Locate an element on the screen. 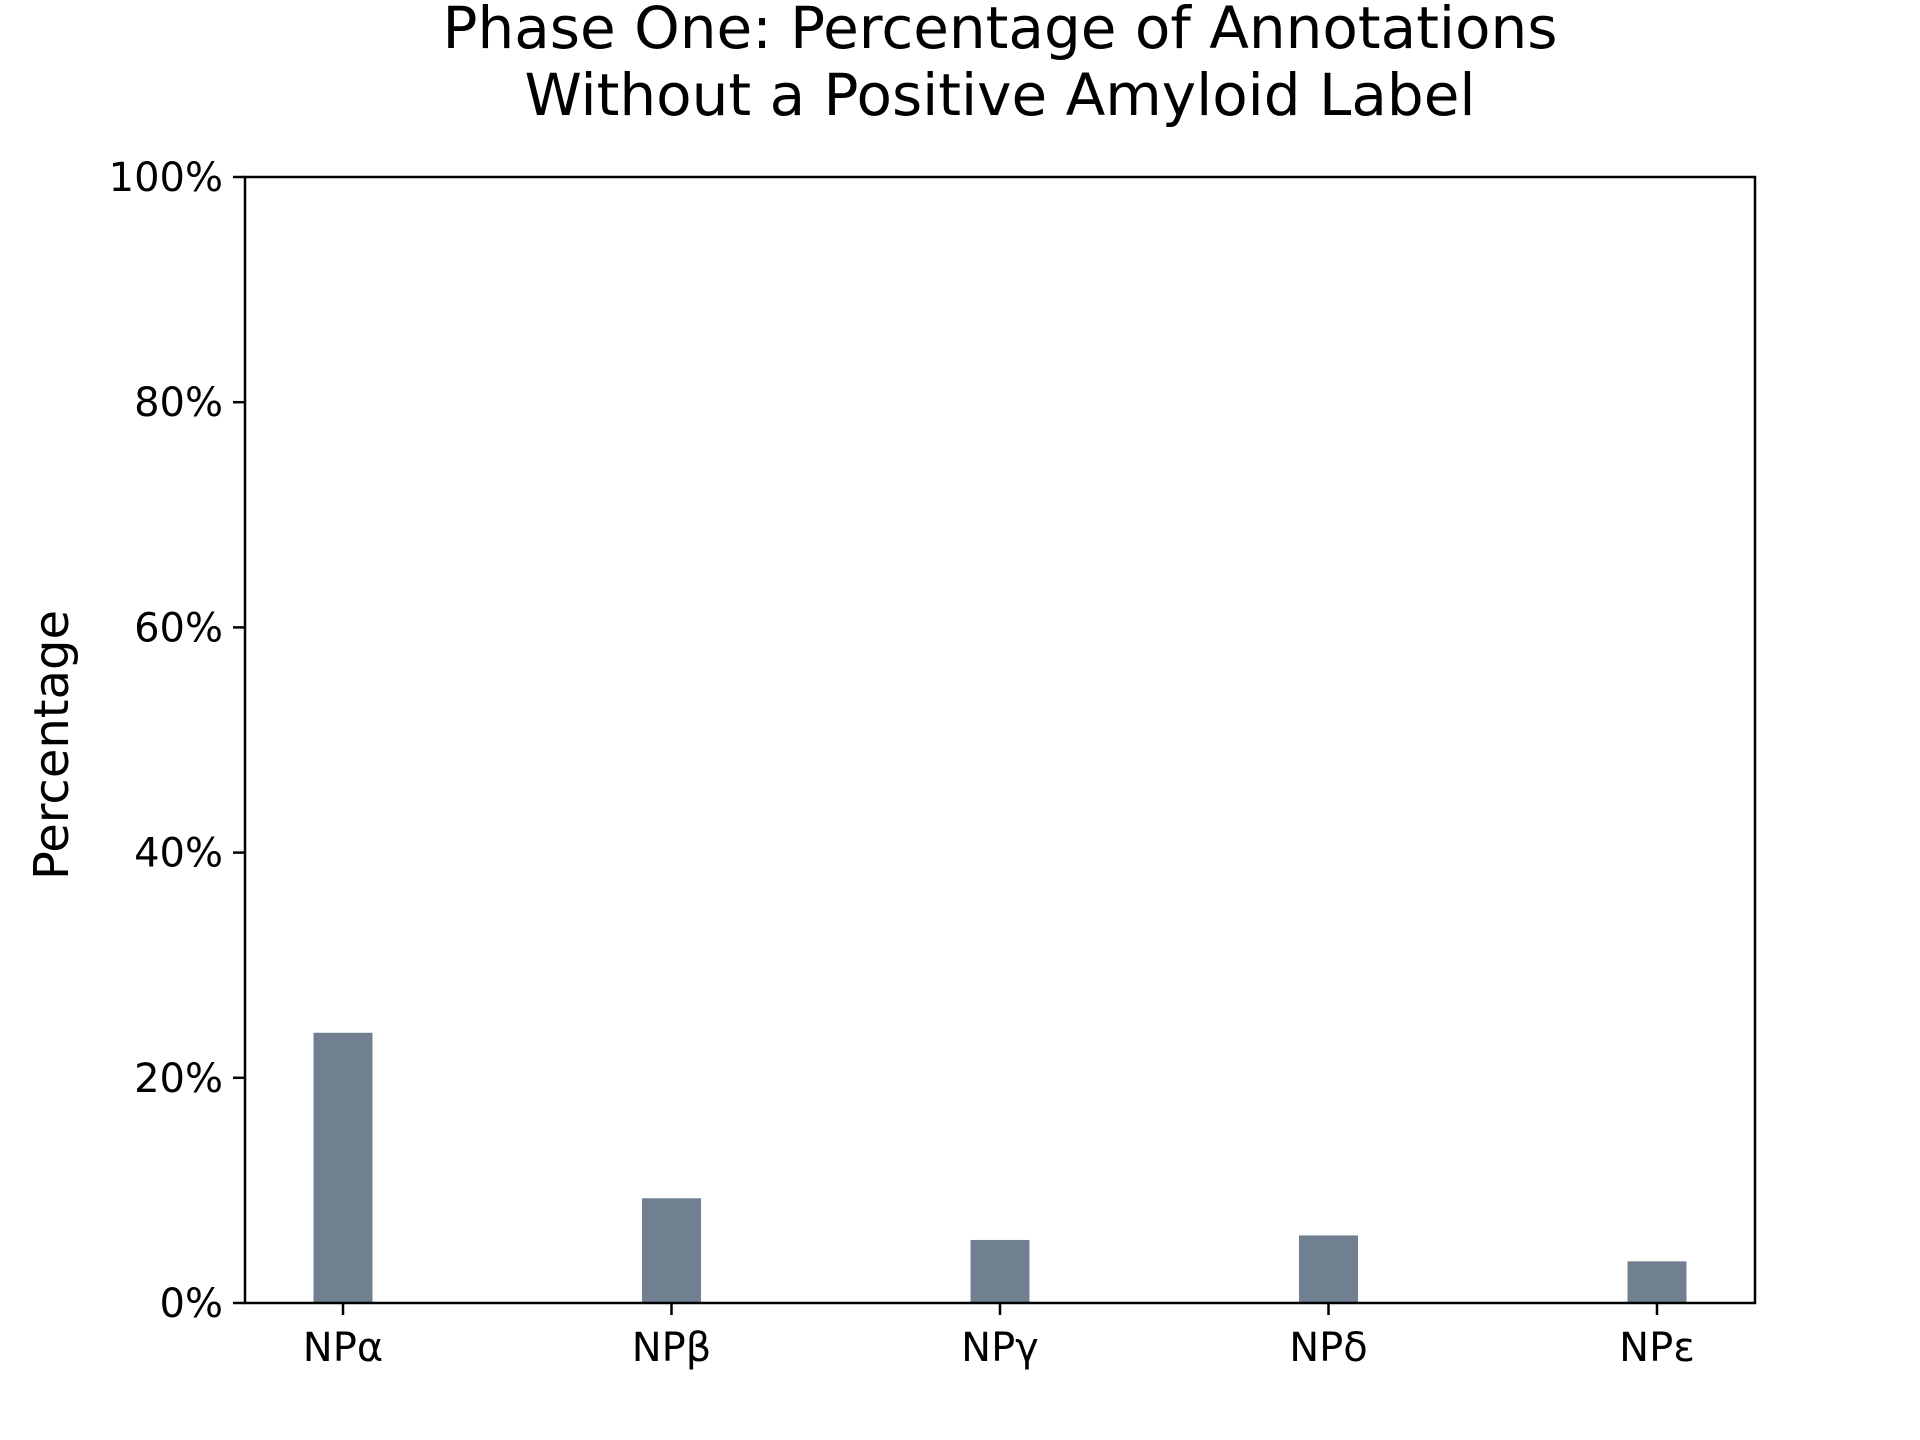 This screenshot has width=1920, height=1440. y-tick-label: 40% is located at coordinates (178, 854).